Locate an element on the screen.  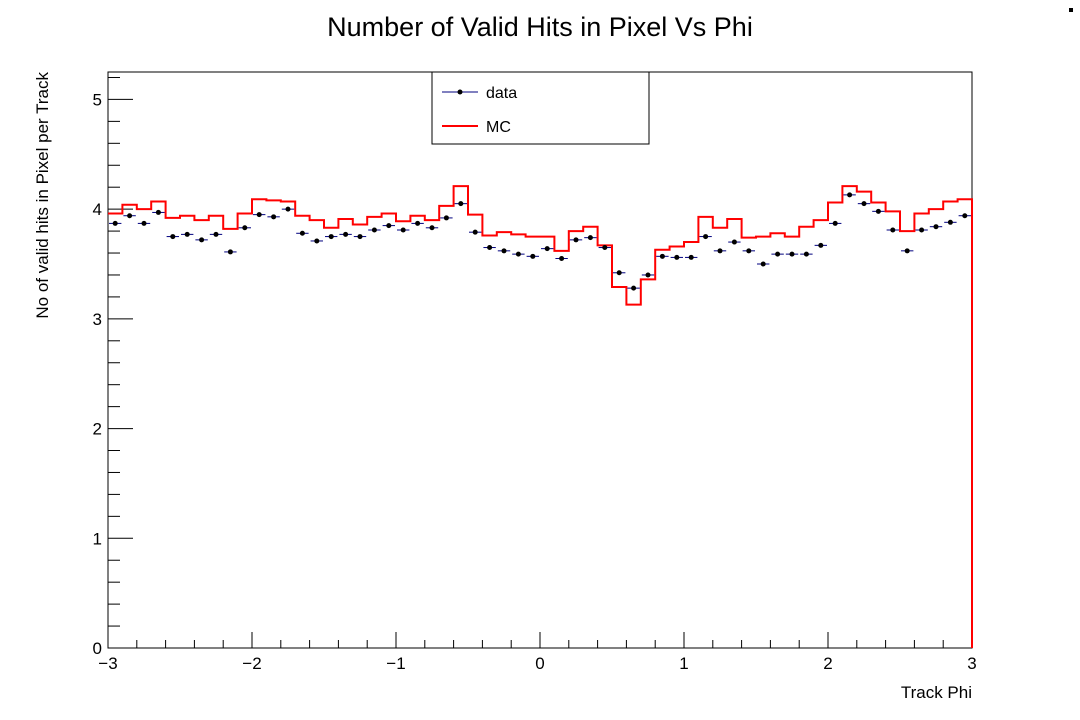
y-tick-label: 5 is located at coordinates (97, 99).